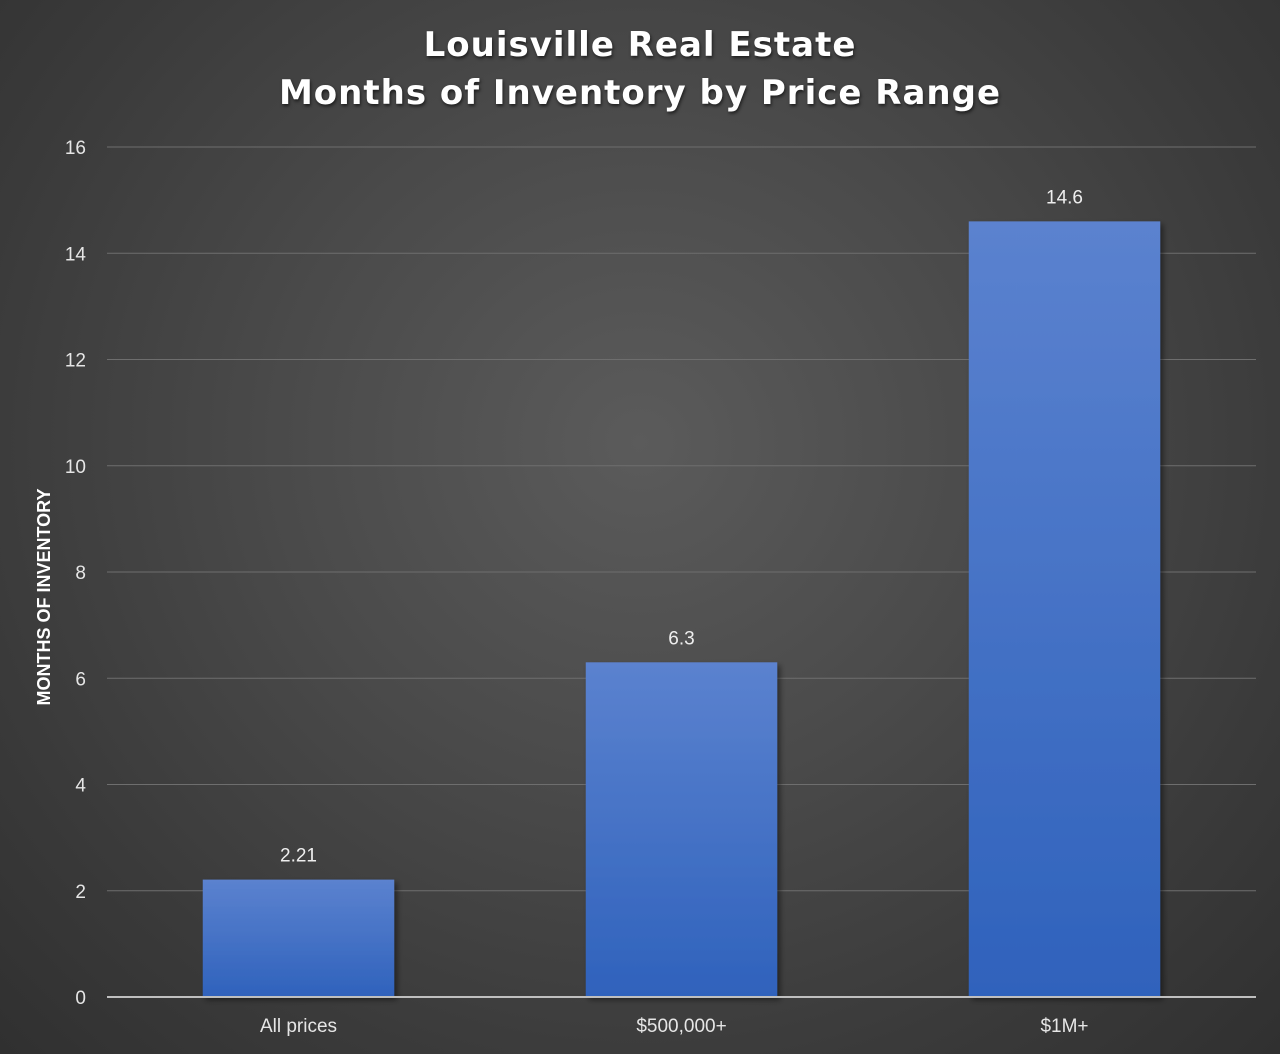 This screenshot has width=1280, height=1054. Describe the element at coordinates (298, 1026) in the screenshot. I see `x-tick-label: All prices` at that location.